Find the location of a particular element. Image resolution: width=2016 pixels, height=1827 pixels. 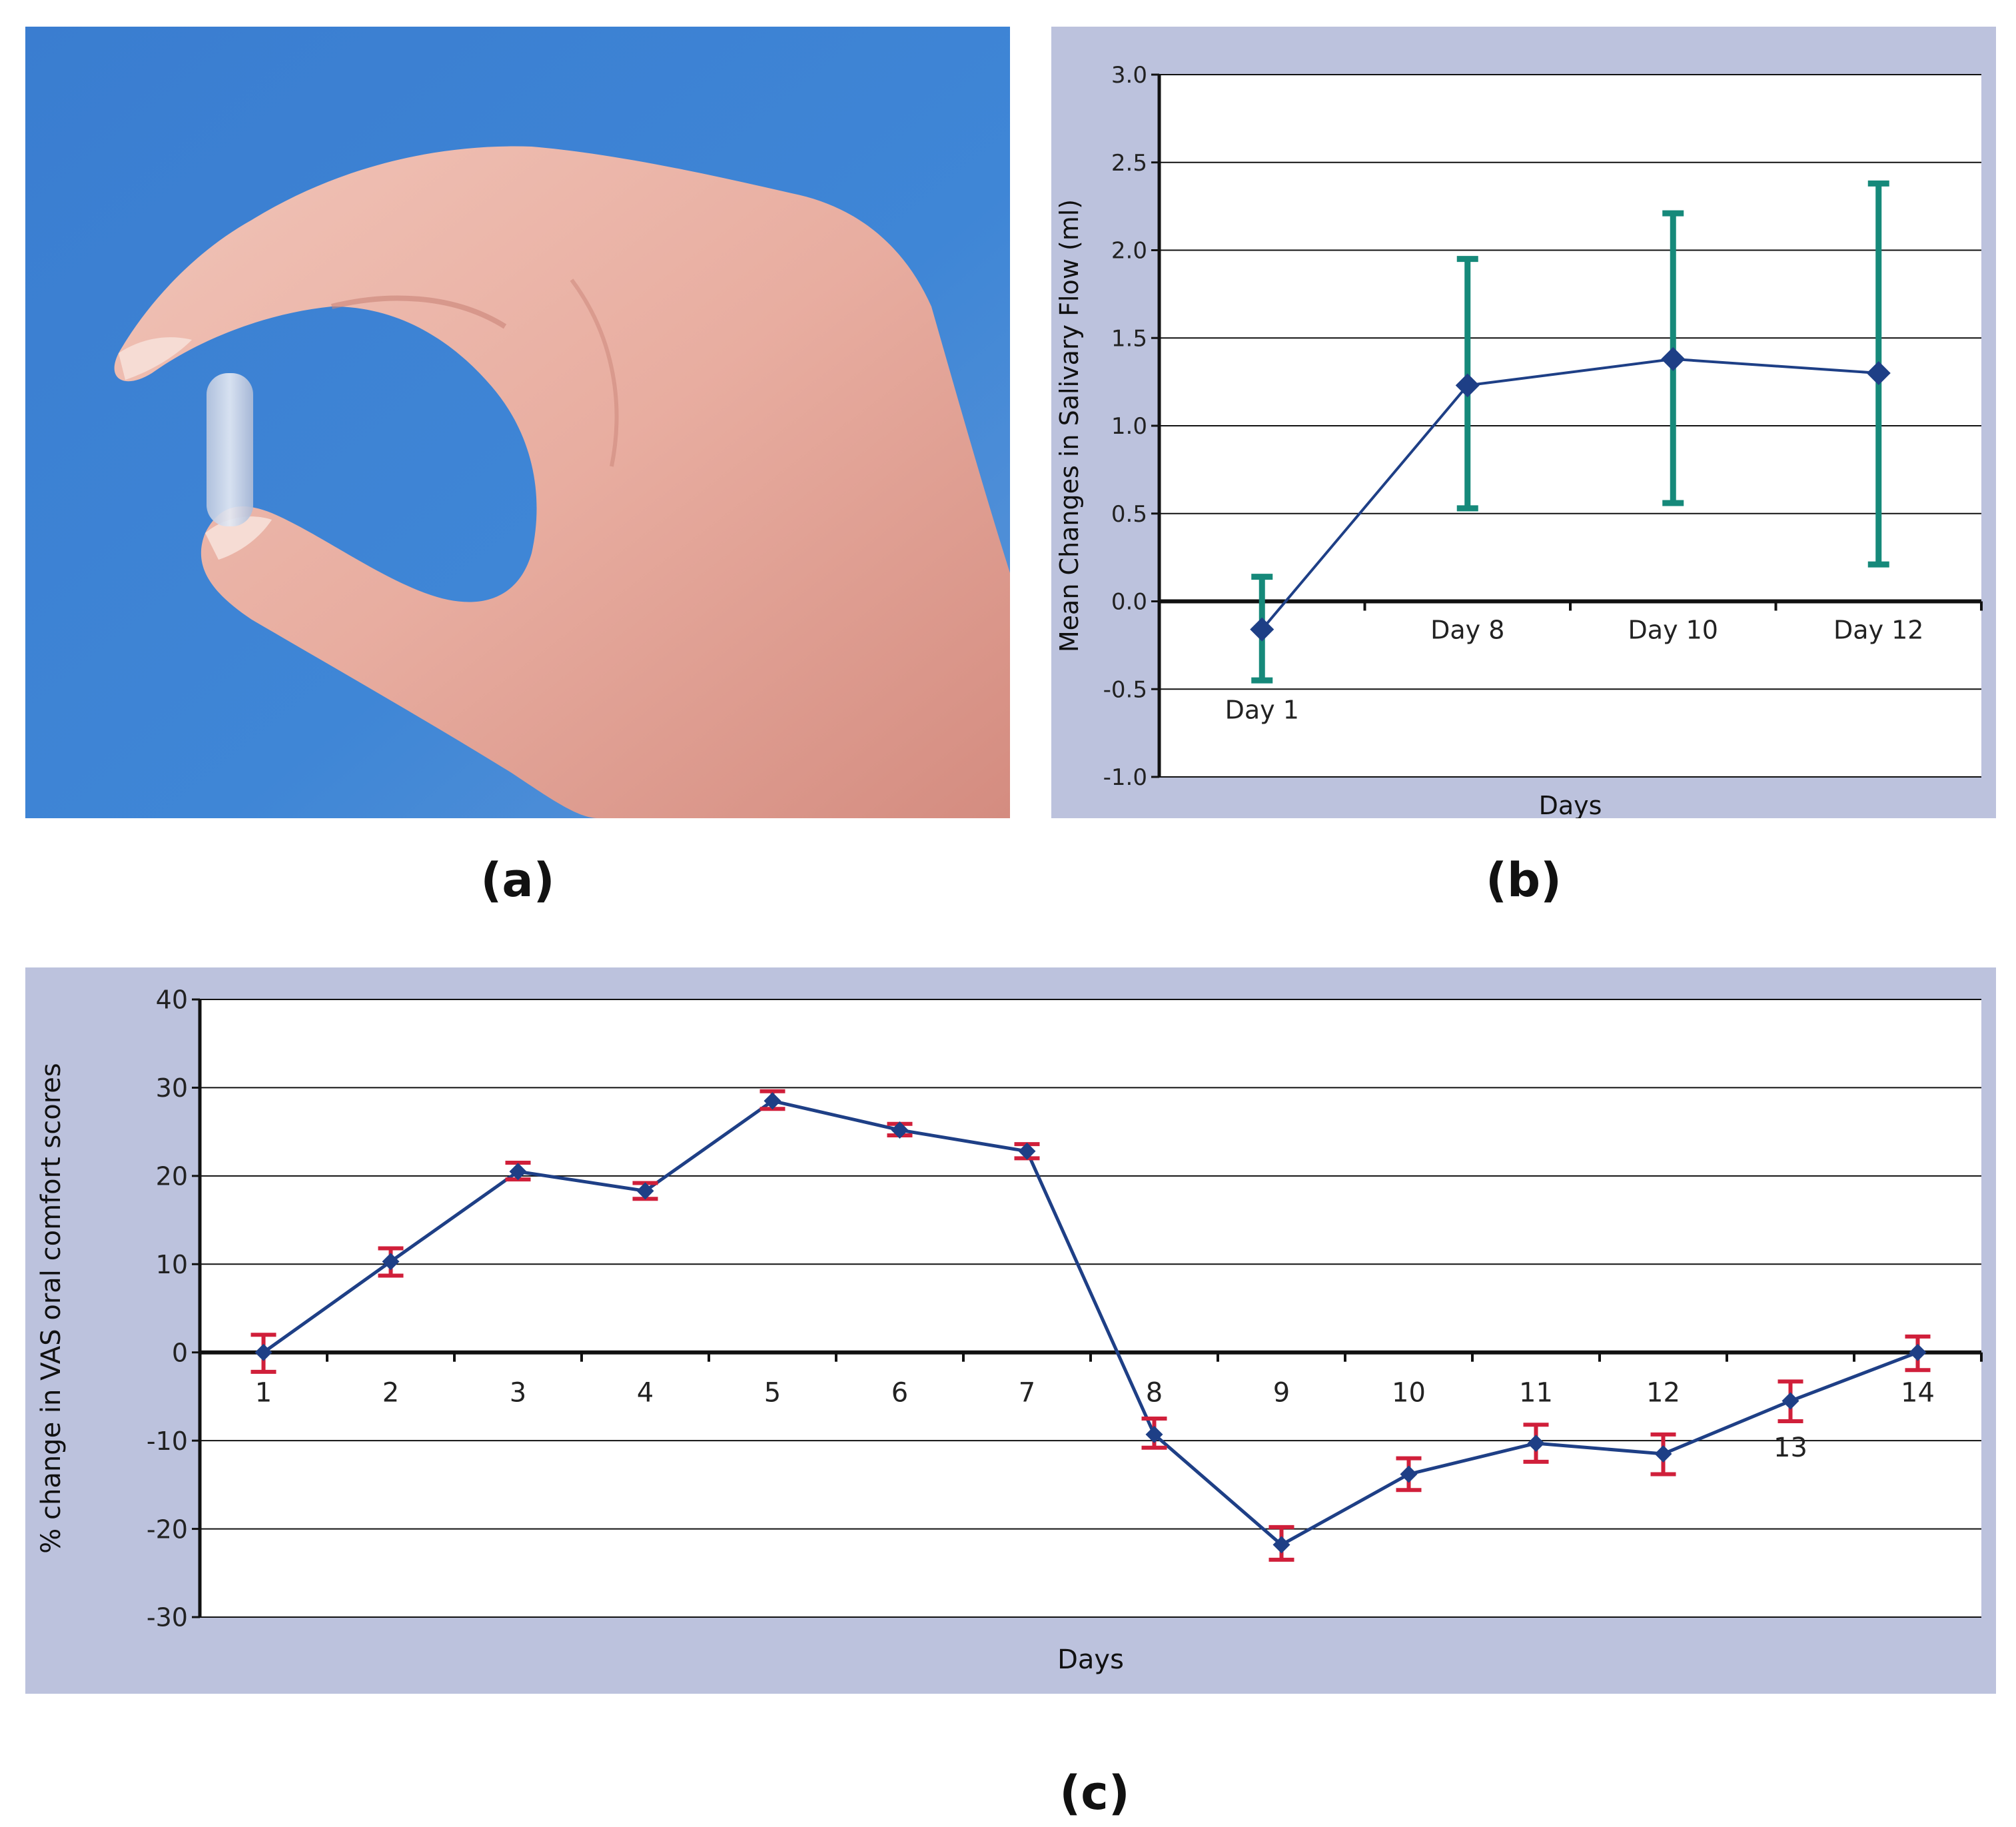

y-tick-label: -30 is located at coordinates (167, 1618).